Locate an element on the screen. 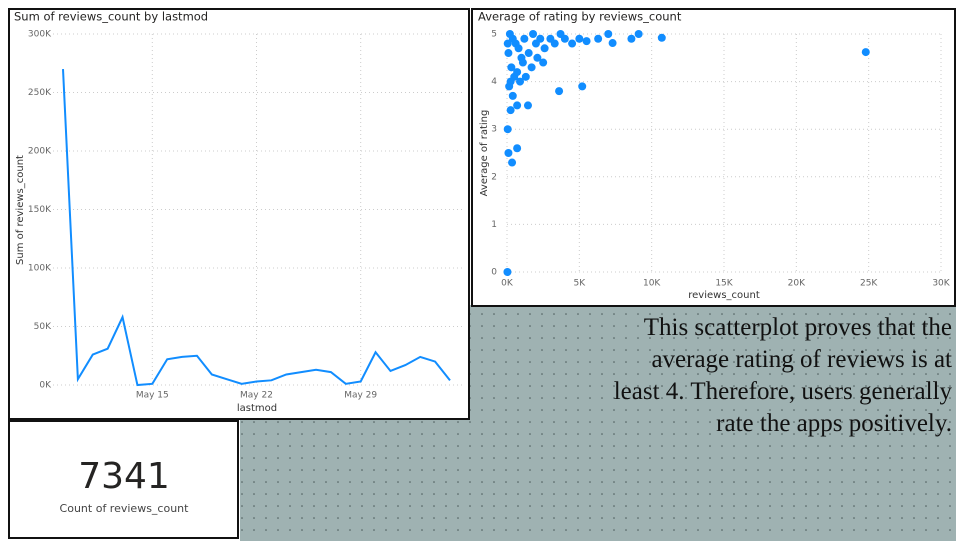 The height and width of the screenshot is (545, 960). x-axis-label: lastmod is located at coordinates (257, 408).